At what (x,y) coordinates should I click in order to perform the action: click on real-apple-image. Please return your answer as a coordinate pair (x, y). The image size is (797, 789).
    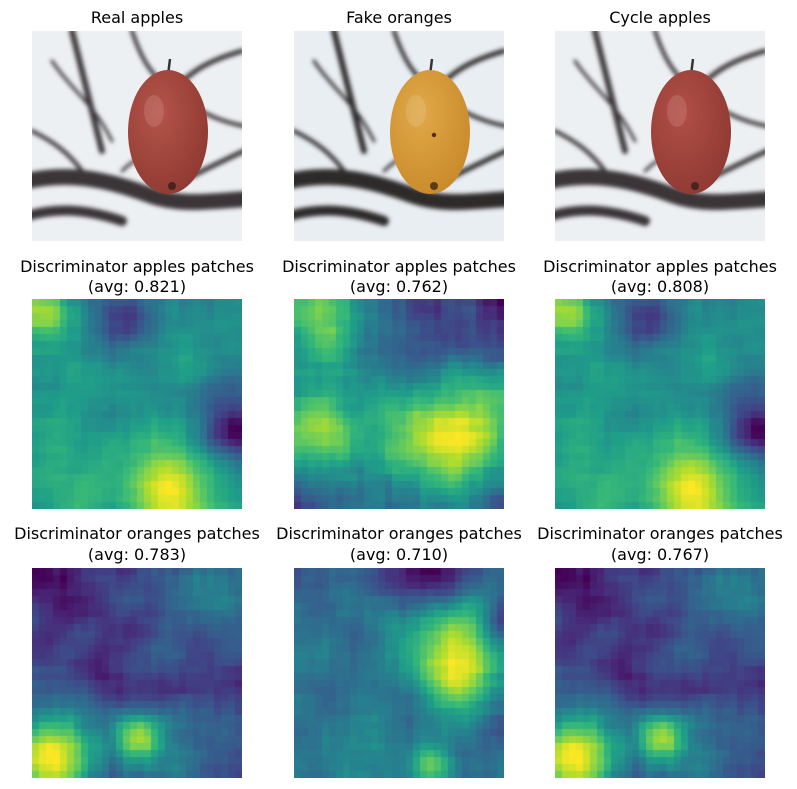
    Looking at the image, I should click on (137, 136).